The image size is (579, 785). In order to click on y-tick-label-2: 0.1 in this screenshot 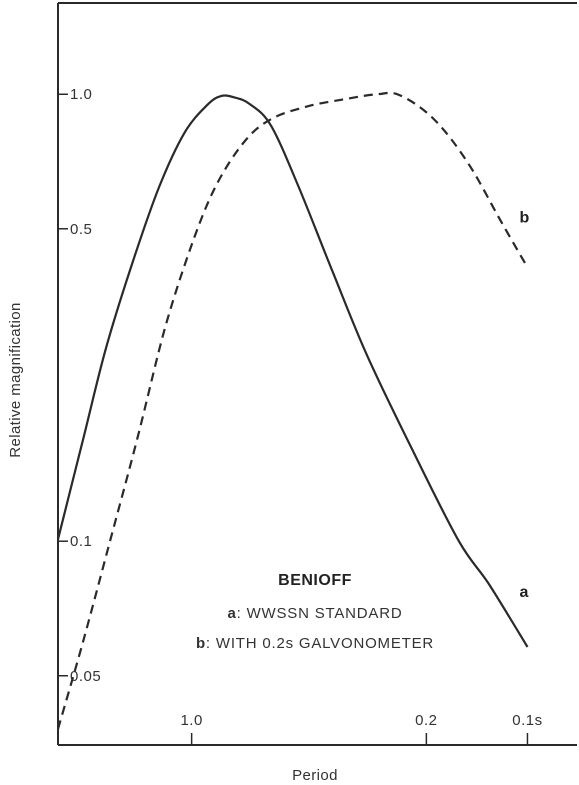, I will do `click(81, 541)`.